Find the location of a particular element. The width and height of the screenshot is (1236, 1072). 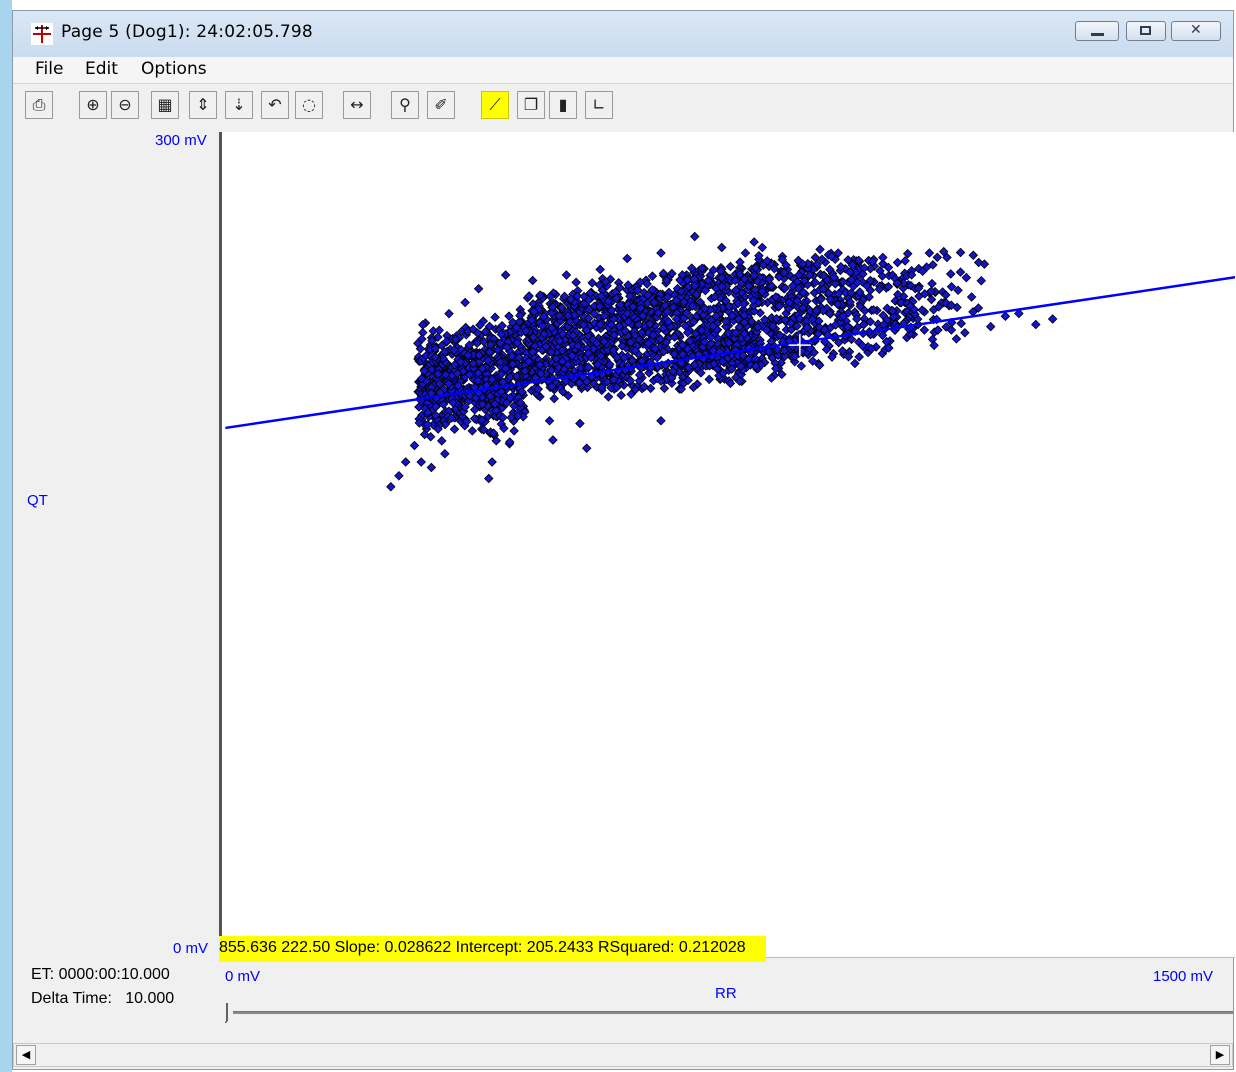

undo-button: ↶ is located at coordinates (275, 105).